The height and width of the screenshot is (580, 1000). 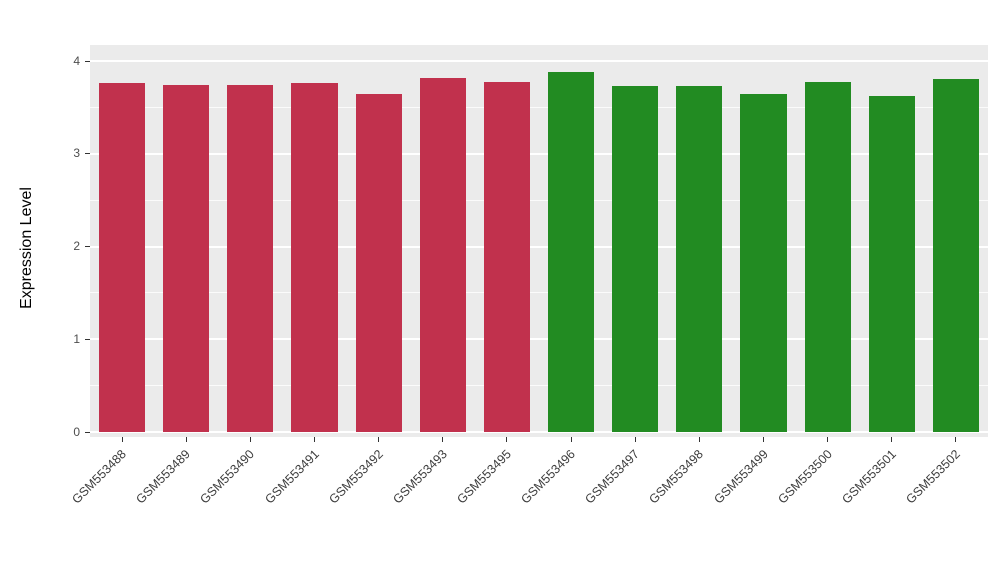 What do you see at coordinates (933, 477) in the screenshot?
I see `x-tick-label: GSM553502` at bounding box center [933, 477].